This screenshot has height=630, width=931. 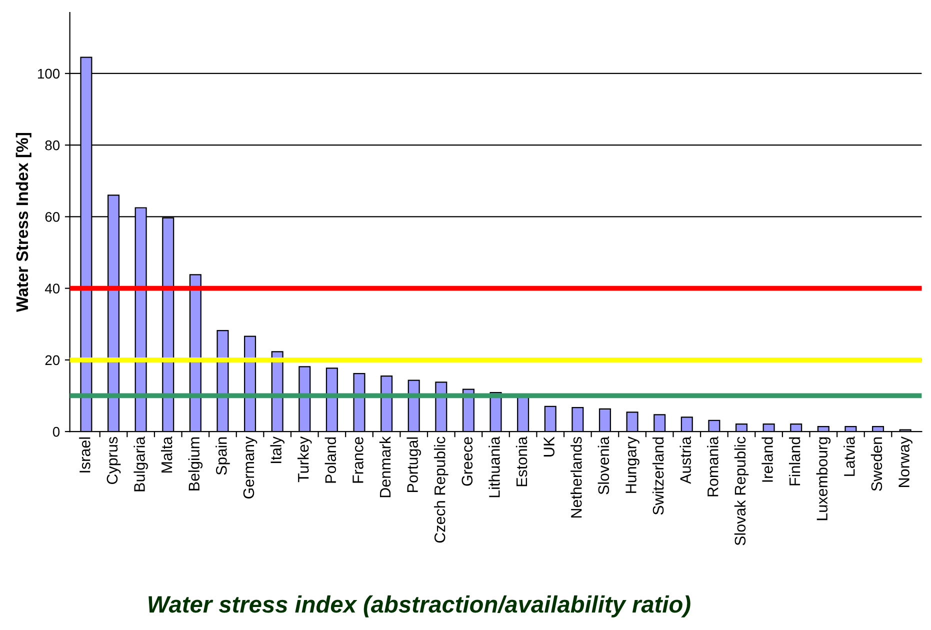 What do you see at coordinates (604, 465) in the screenshot?
I see `x-tick-label: Slovenia` at bounding box center [604, 465].